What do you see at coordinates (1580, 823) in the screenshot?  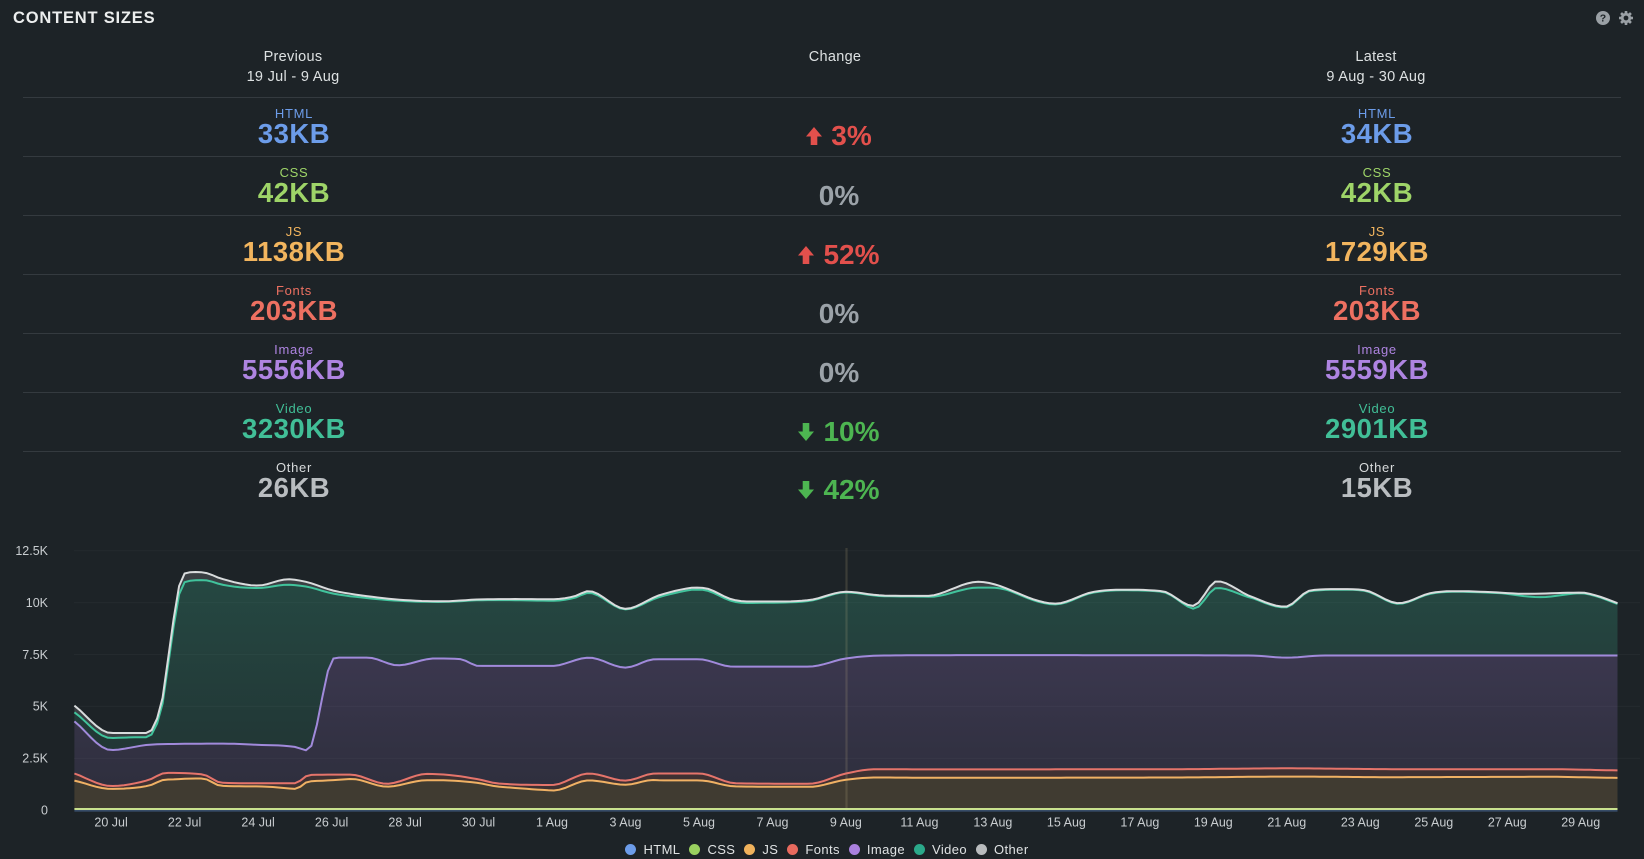 I see `svg-text: 29 Aug` at bounding box center [1580, 823].